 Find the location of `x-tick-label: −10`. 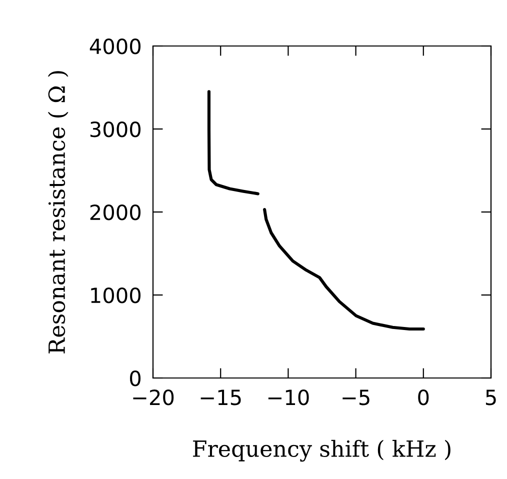

x-tick-label: −10 is located at coordinates (288, 397).